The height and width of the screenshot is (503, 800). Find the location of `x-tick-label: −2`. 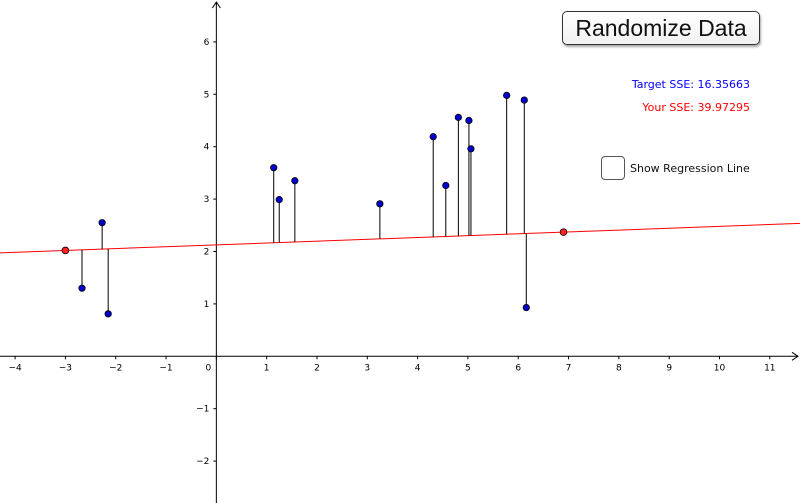

x-tick-label: −2 is located at coordinates (115, 368).